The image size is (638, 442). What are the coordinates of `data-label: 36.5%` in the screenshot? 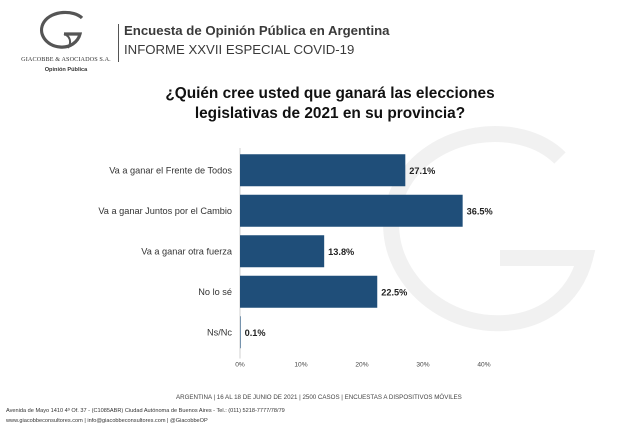 It's located at (480, 211).